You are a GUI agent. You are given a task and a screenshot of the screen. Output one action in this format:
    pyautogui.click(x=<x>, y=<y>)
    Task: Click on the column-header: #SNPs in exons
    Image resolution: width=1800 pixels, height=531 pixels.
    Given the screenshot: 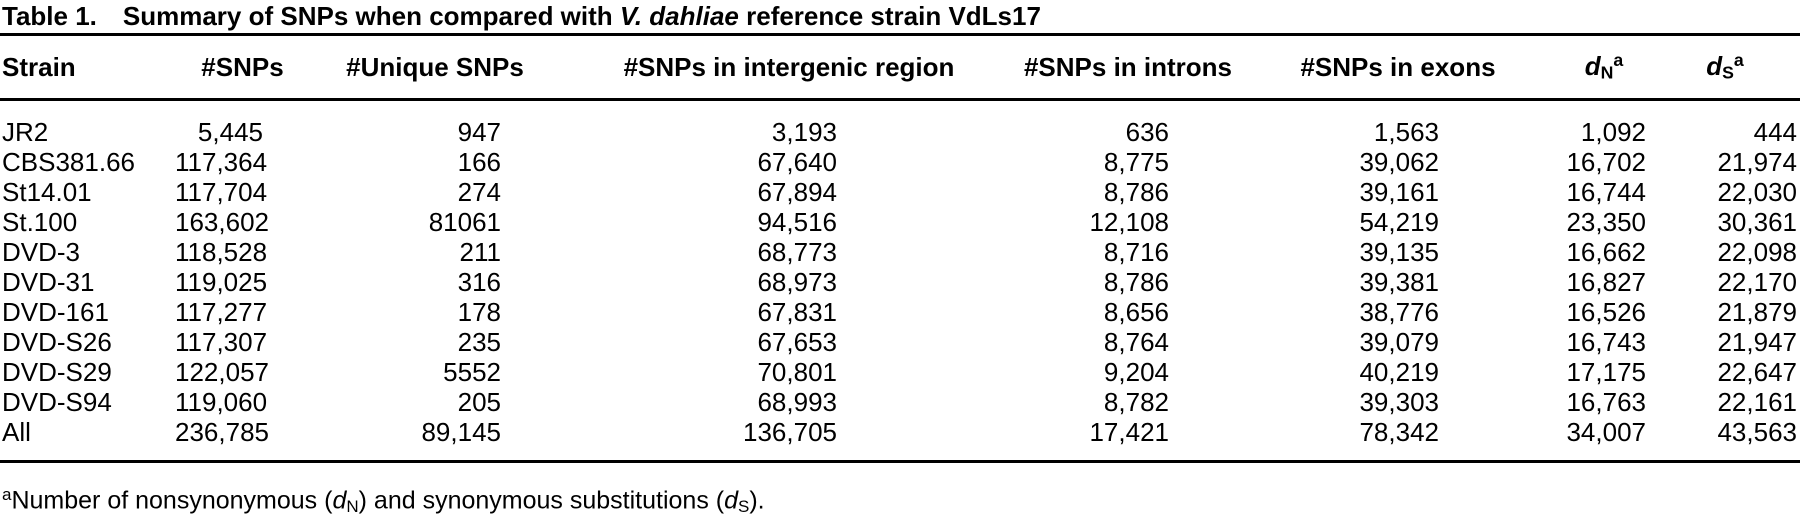 What is the action you would take?
    pyautogui.click(x=1398, y=67)
    